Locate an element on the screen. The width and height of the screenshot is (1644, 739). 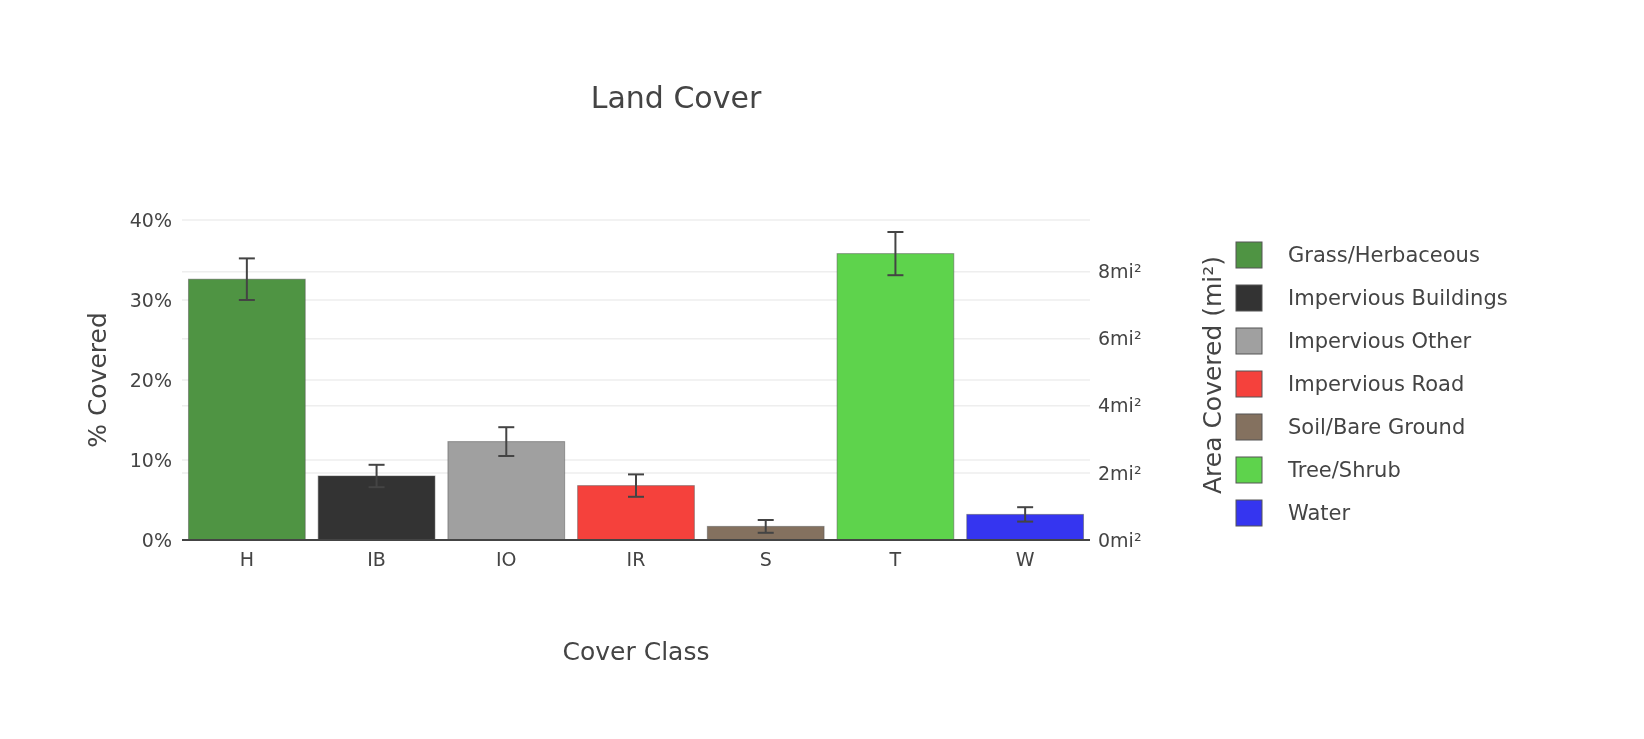
legend-label: Soil/Bare Ground is located at coordinates (1377, 427).